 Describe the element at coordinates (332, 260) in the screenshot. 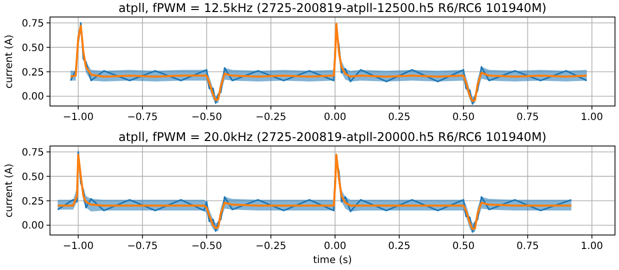

I see `x-axis-title: time (s)` at that location.